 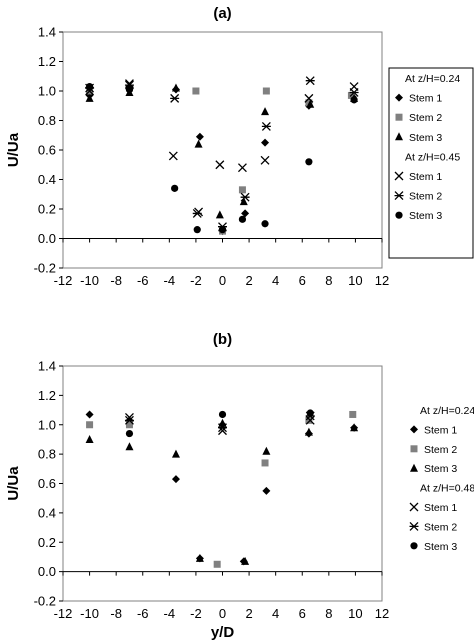 I want to click on x-tick-label: 8, so click(x=328, y=613).